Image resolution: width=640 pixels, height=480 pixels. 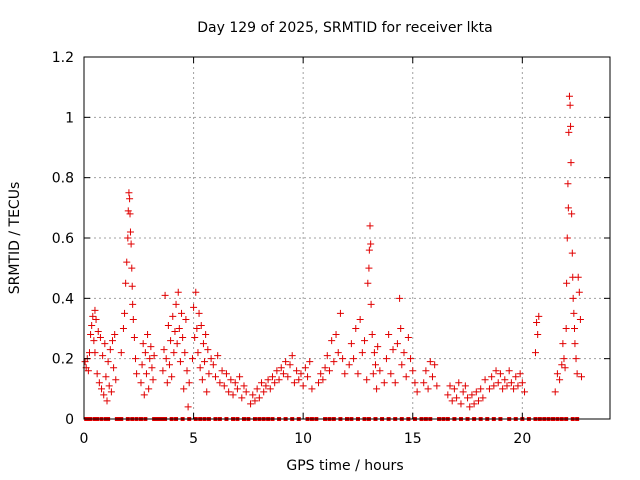 I want to click on x-tick-label: 20, so click(x=522, y=439).